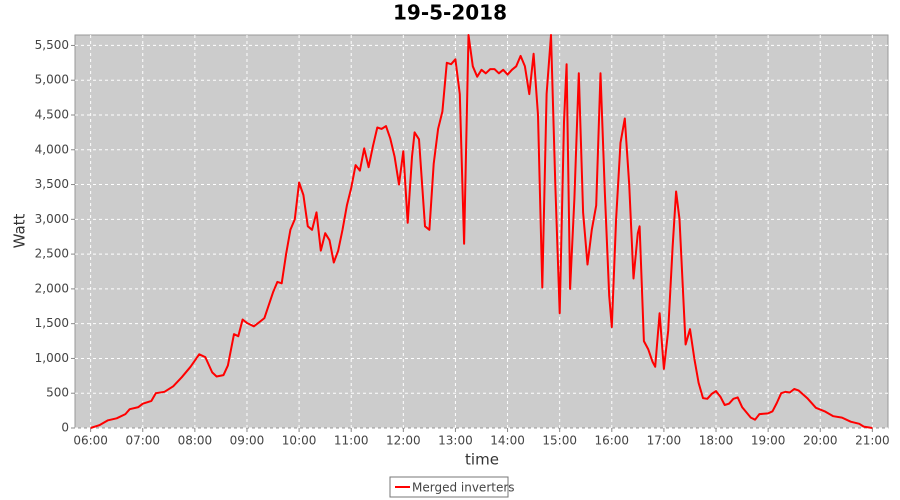  What do you see at coordinates (52, 219) in the screenshot?
I see `y-tick-label: 3,000` at bounding box center [52, 219].